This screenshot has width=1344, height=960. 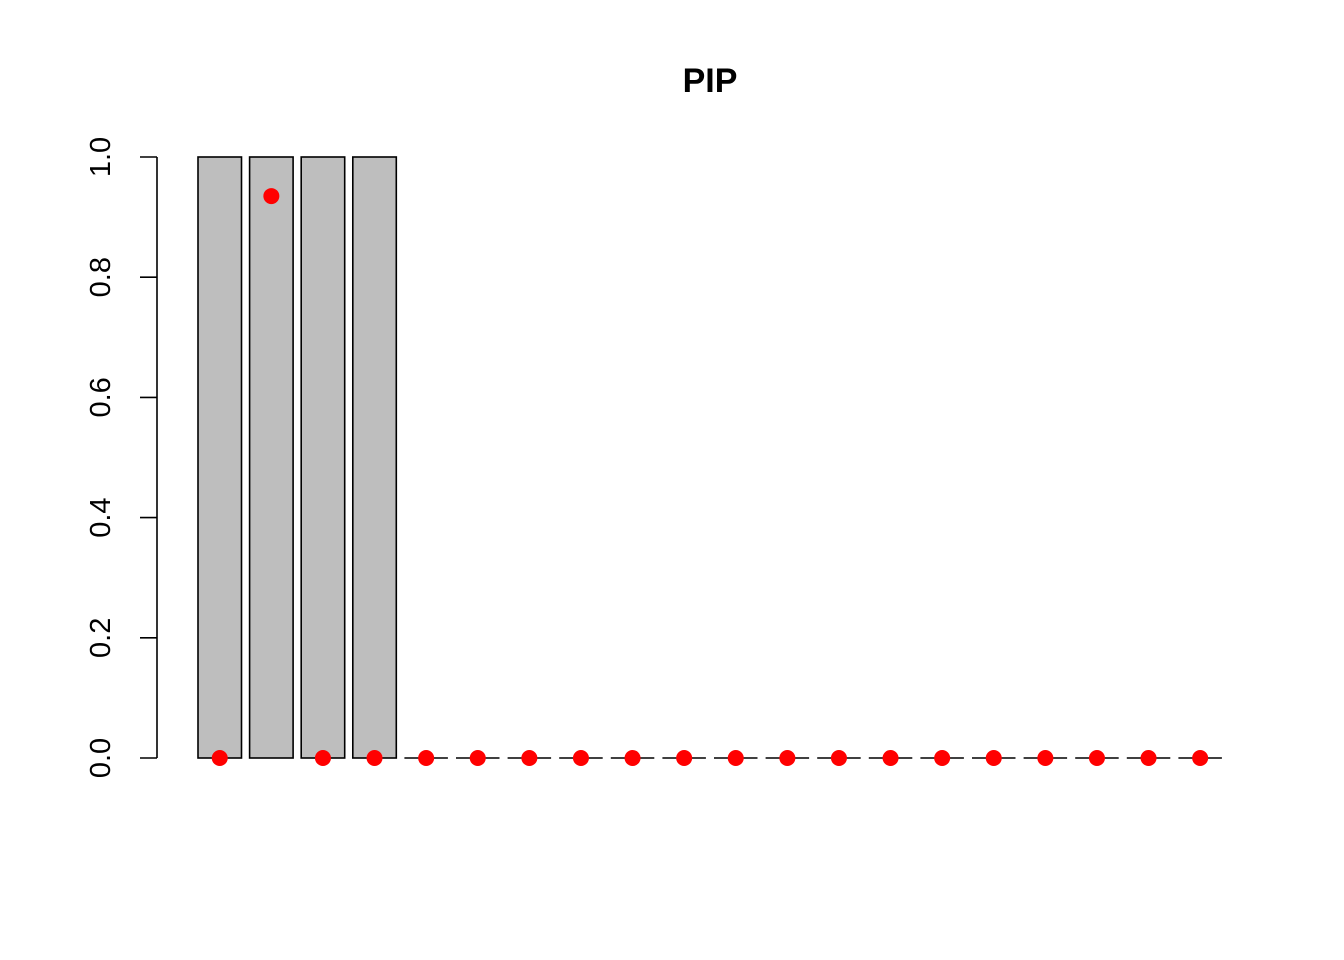 I want to click on y-tick-label: 0.2, so click(x=101, y=638).